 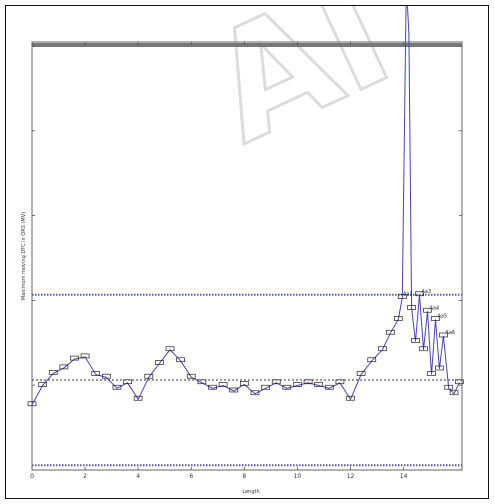 I want to click on x-tick-label: 14, so click(x=404, y=476).